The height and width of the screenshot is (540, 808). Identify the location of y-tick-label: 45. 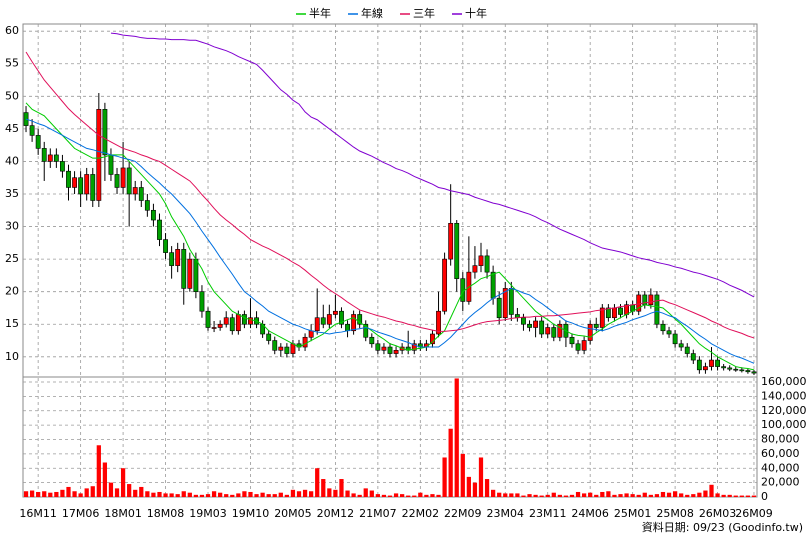
(12, 128).